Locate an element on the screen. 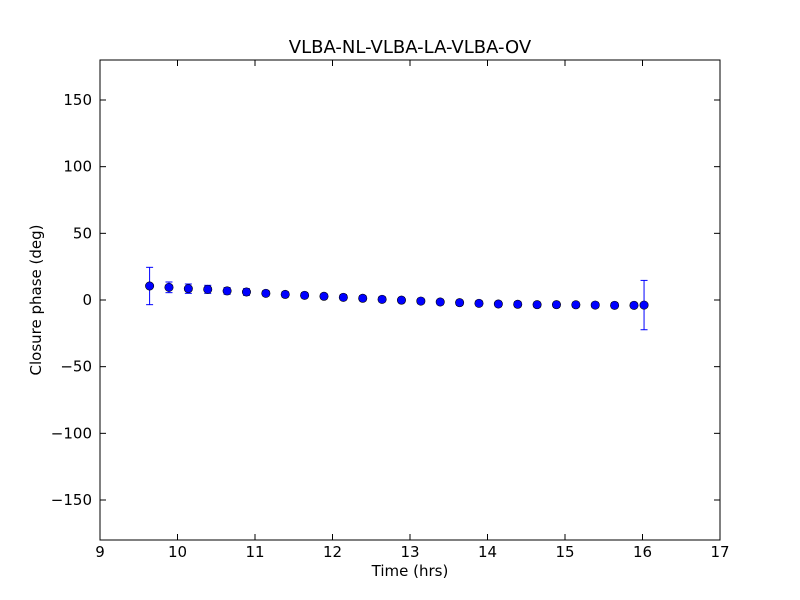 The height and width of the screenshot is (600, 800). y-tick-label: −100 is located at coordinates (71, 433).